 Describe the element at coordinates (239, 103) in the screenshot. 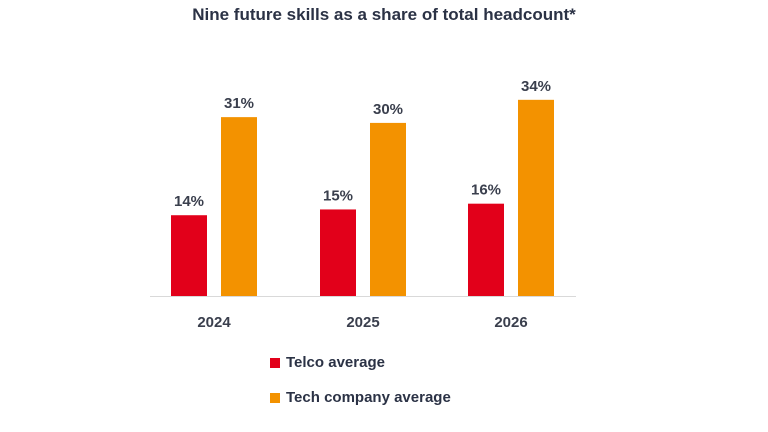

I see `data-label: 31%` at that location.